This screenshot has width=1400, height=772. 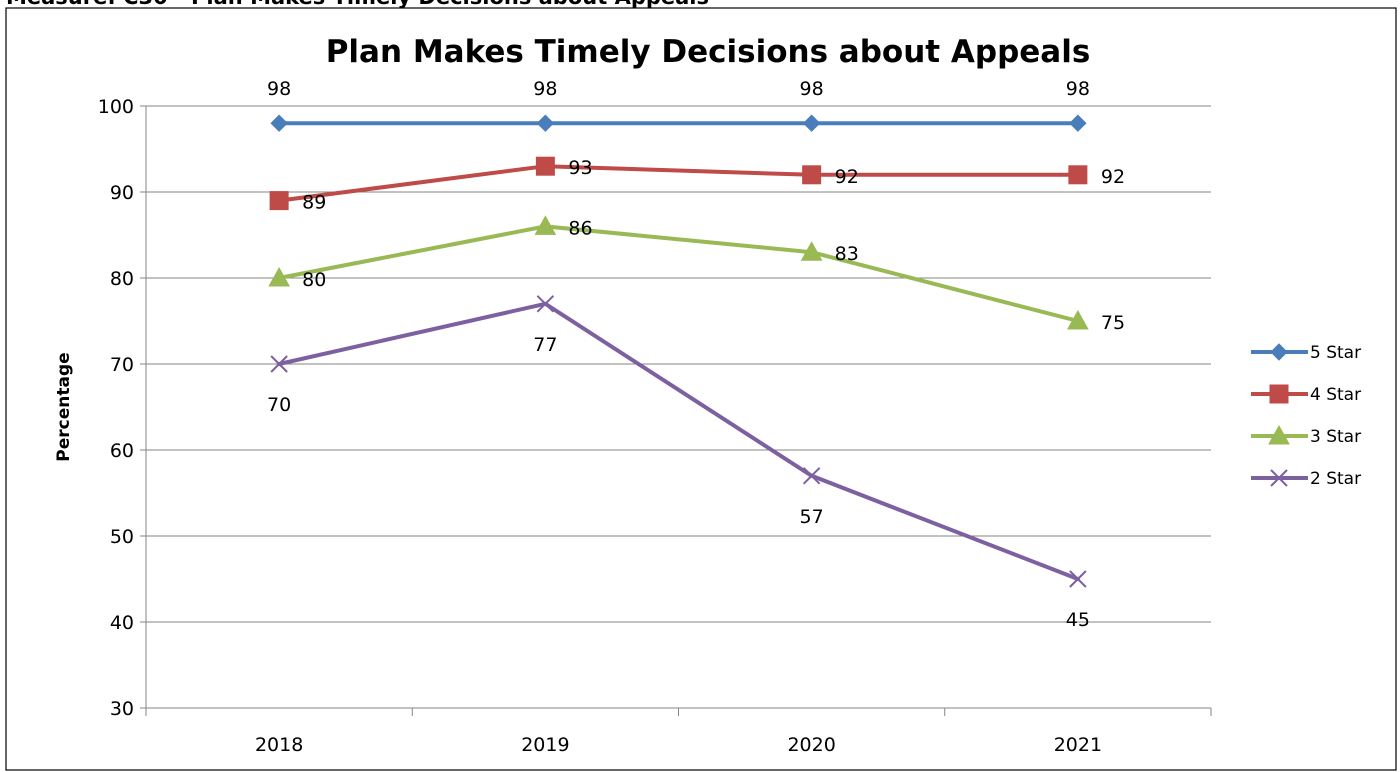 I want to click on legend-label: 3 Star, so click(x=1335, y=437).